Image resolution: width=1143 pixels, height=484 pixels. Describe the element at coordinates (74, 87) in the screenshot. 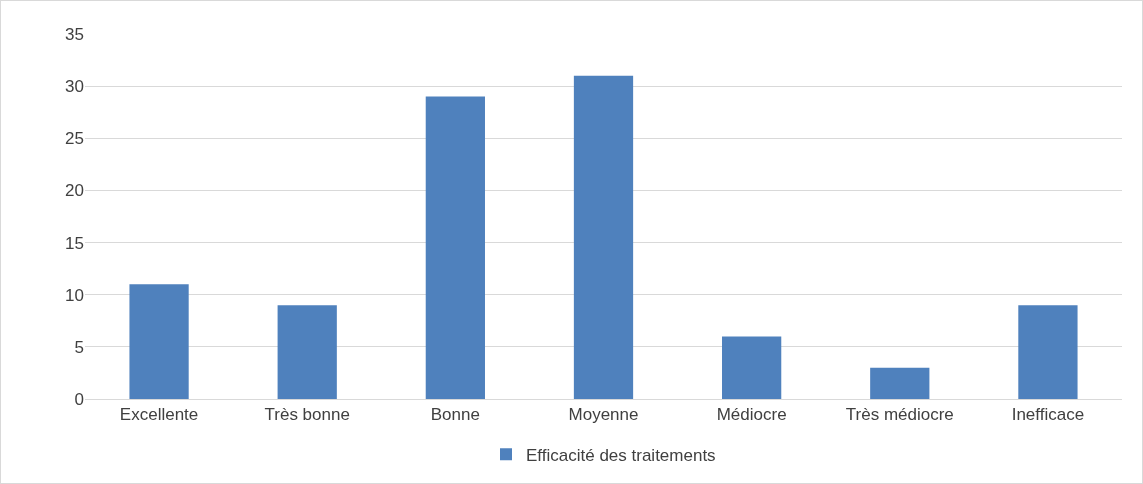

I see `y-tick-label: 30` at that location.